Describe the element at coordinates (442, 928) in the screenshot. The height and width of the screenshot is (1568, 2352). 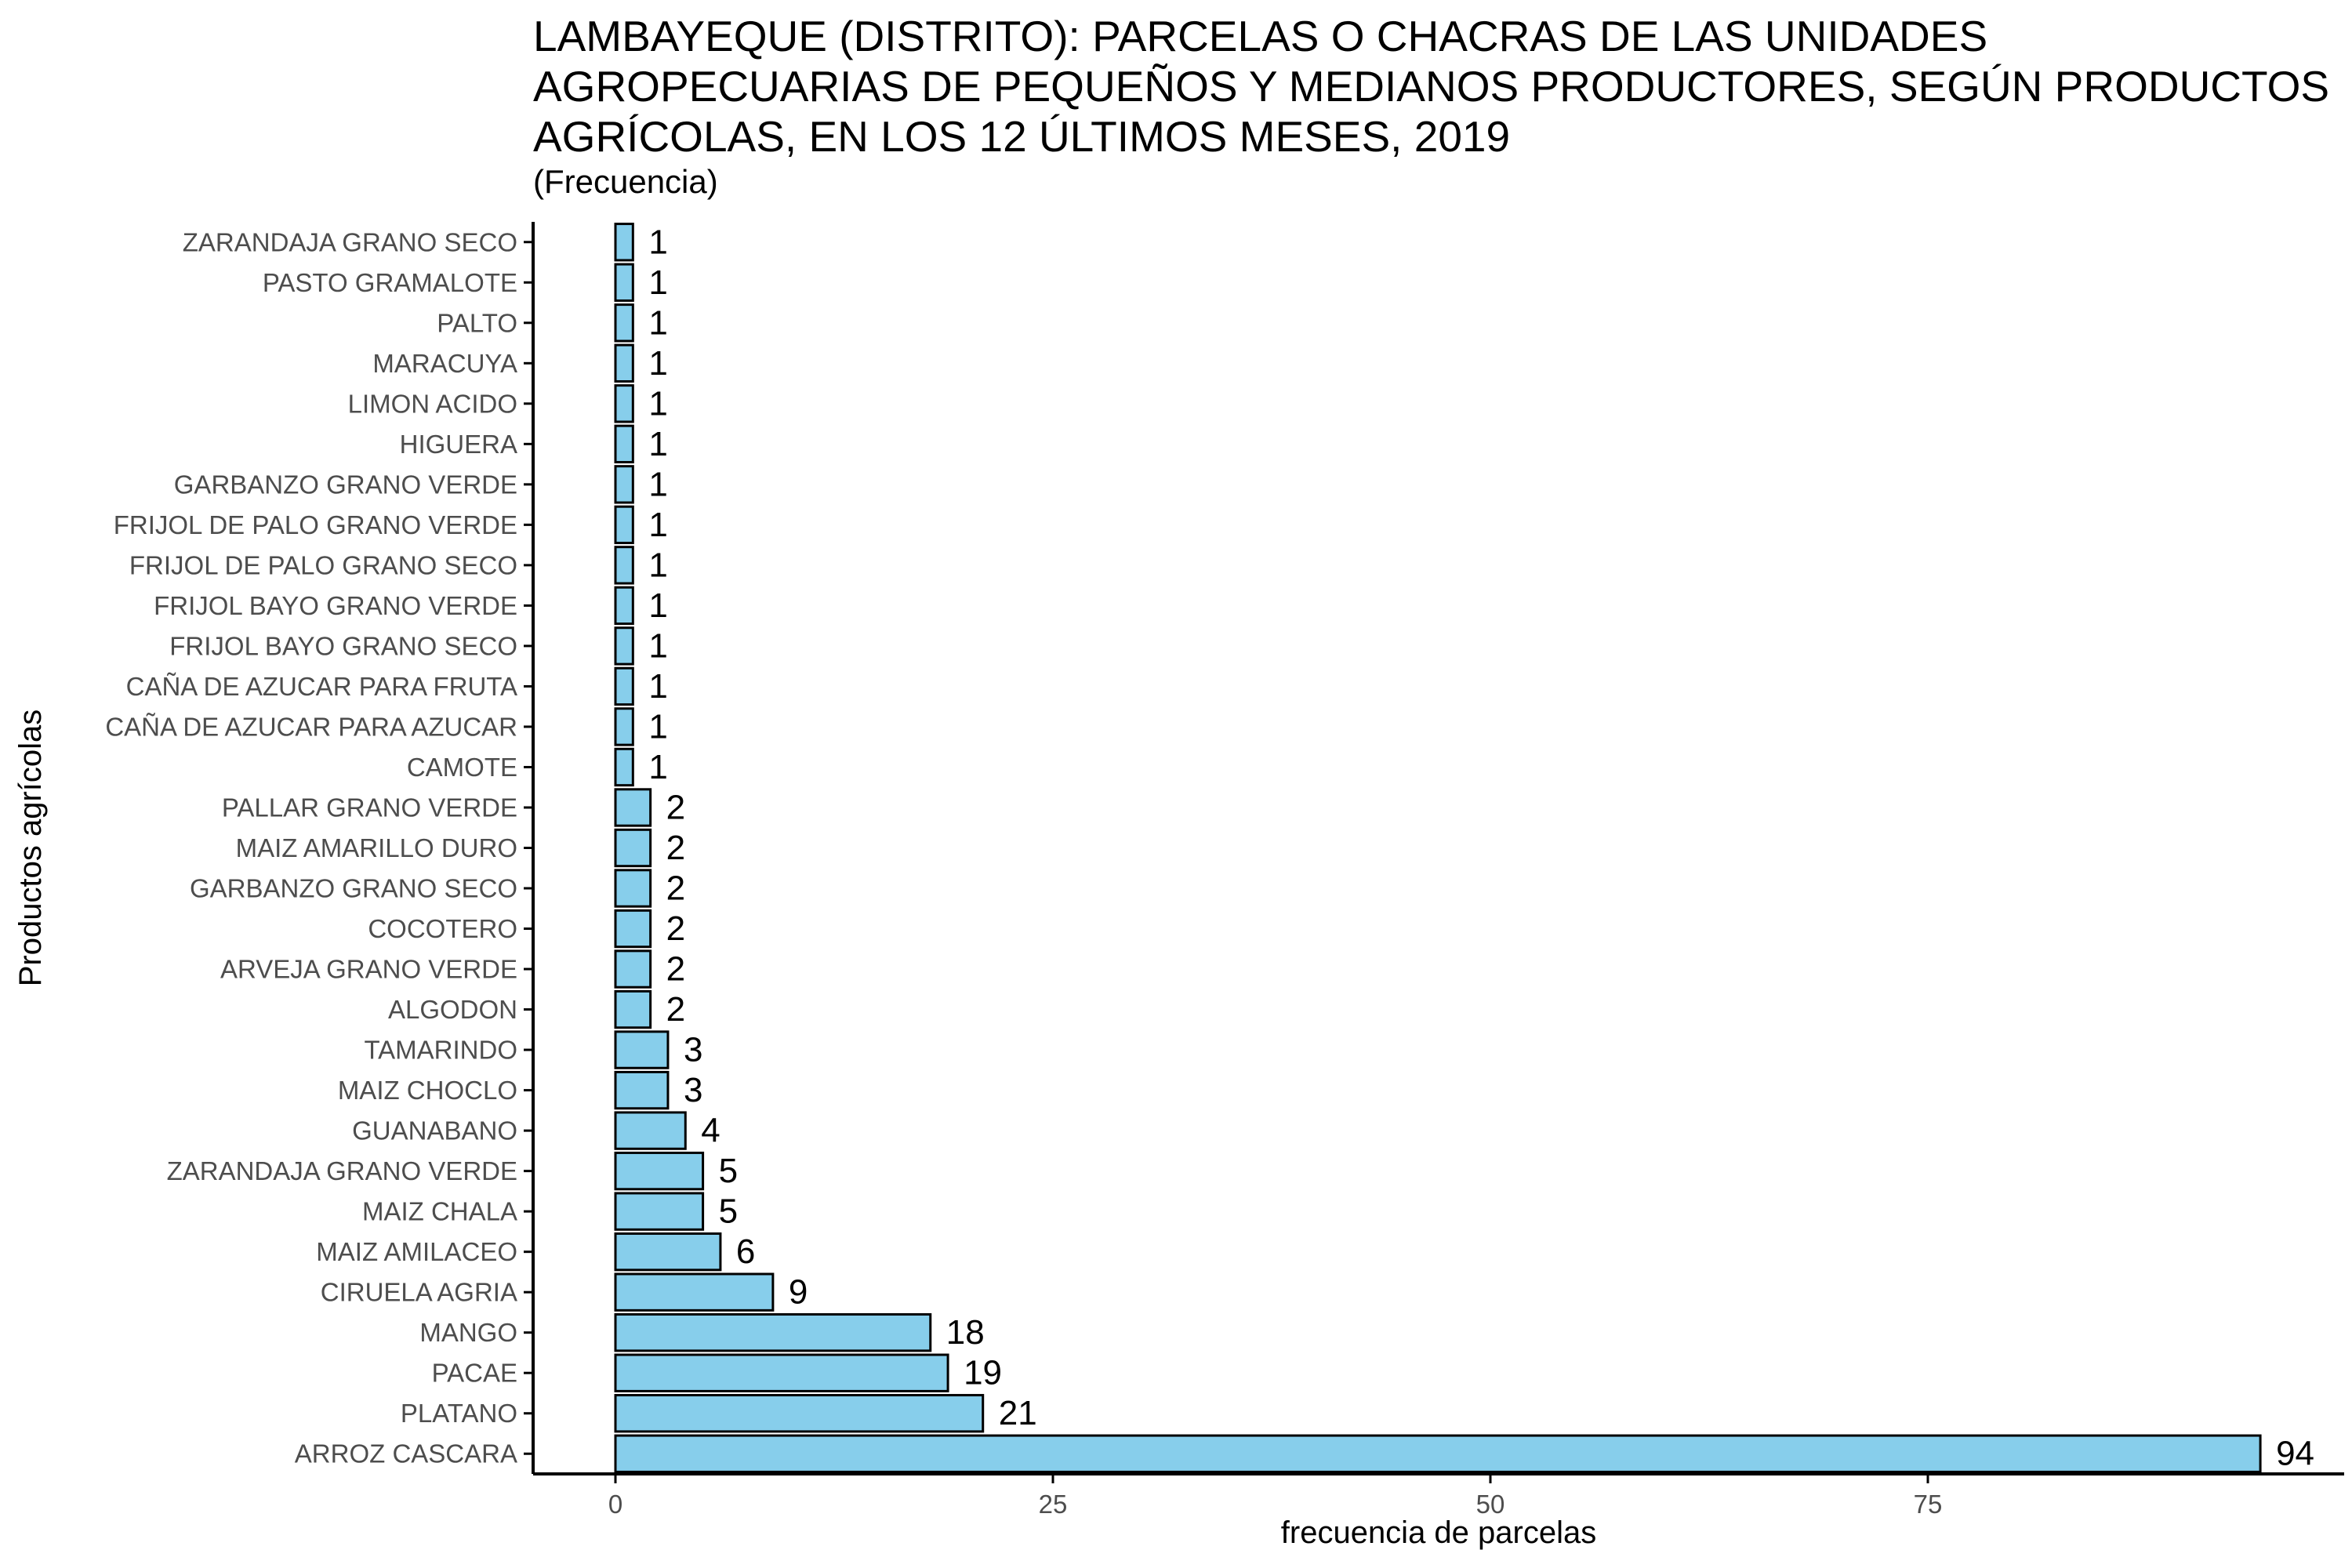
I see `y-tick-label: COCOTERO` at that location.